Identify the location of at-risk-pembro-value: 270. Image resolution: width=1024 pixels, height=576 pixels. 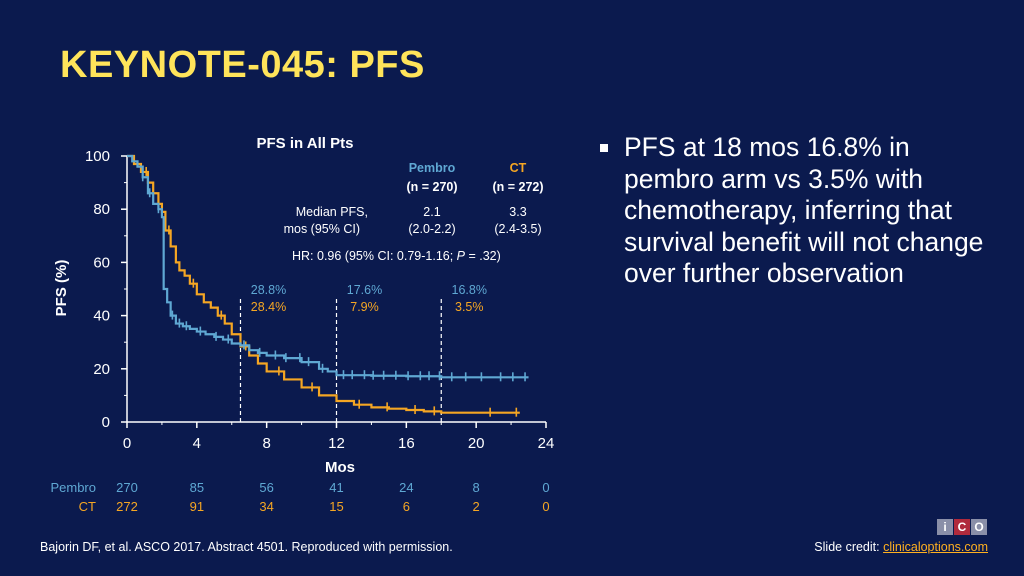
(127, 487).